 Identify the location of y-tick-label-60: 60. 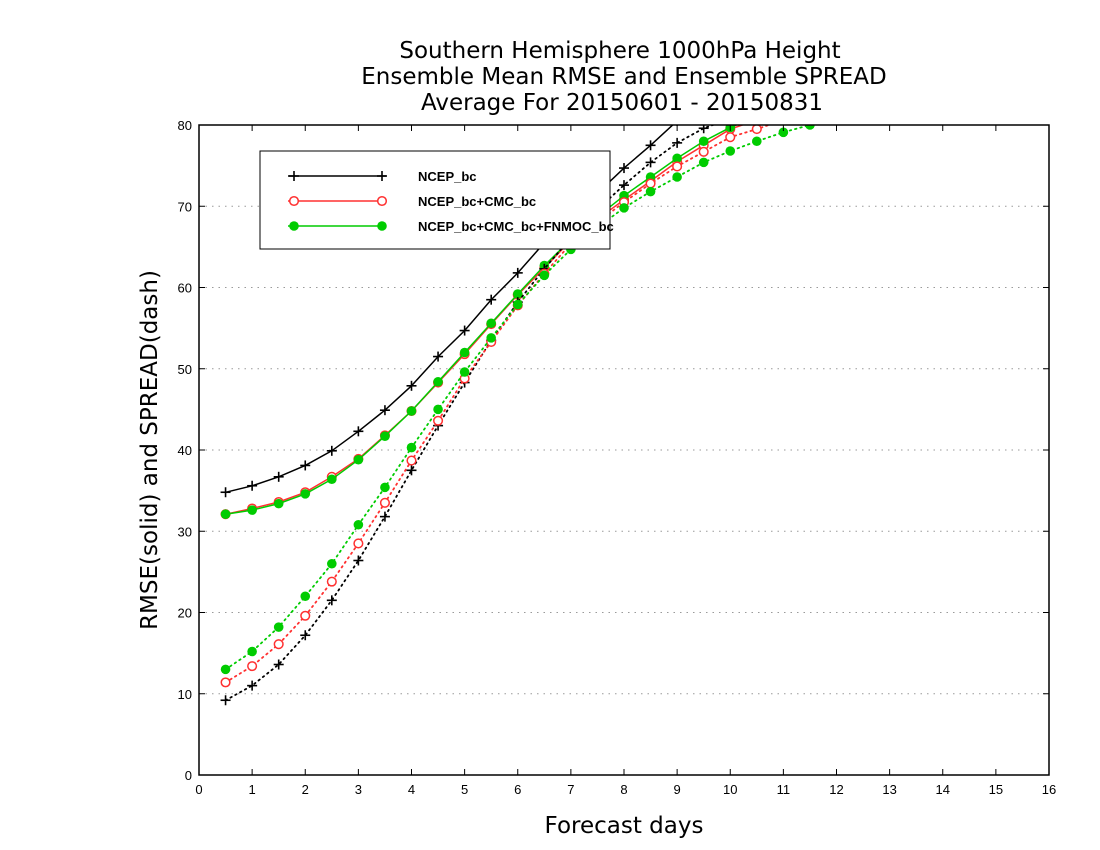
(185, 288).